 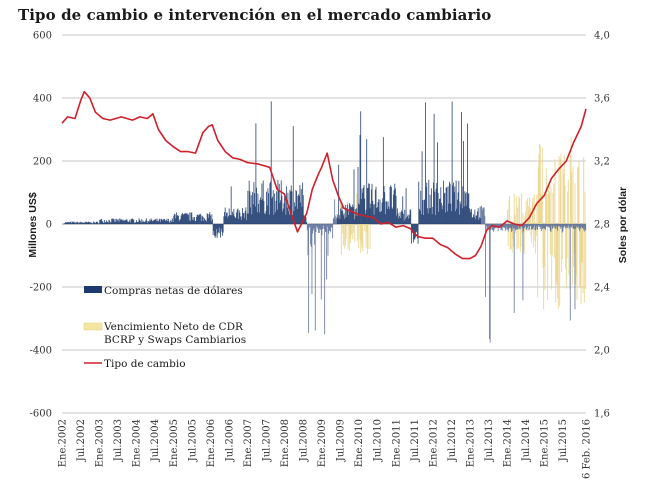 What do you see at coordinates (602, 414) in the screenshot?
I see `right-tick-label: 1,6` at bounding box center [602, 414].